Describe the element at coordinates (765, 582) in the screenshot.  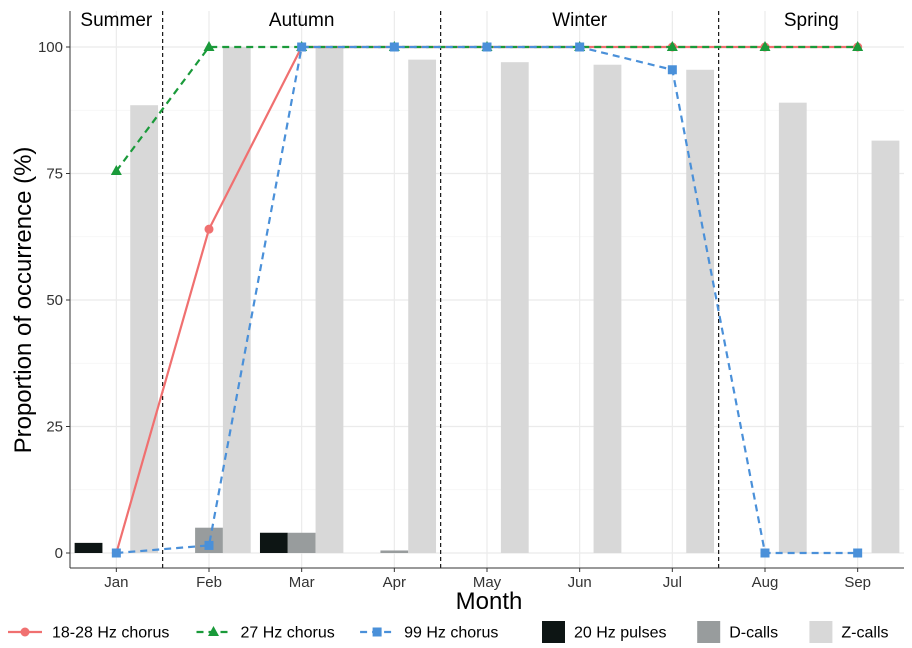
I see `x-tick-label: Aug` at that location.